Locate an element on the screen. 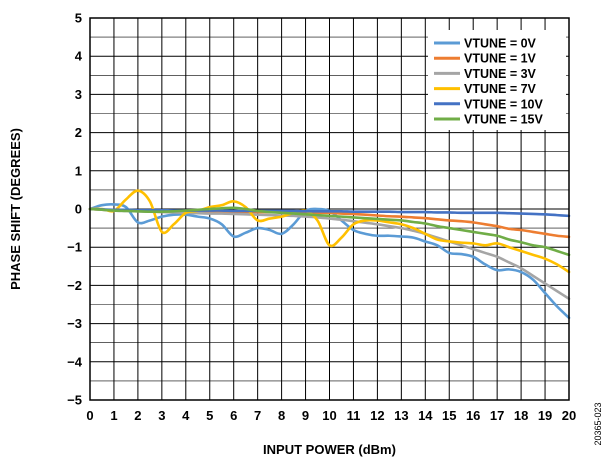 This screenshot has width=610, height=461. legend-label: VTUNE = 1V is located at coordinates (500, 59).